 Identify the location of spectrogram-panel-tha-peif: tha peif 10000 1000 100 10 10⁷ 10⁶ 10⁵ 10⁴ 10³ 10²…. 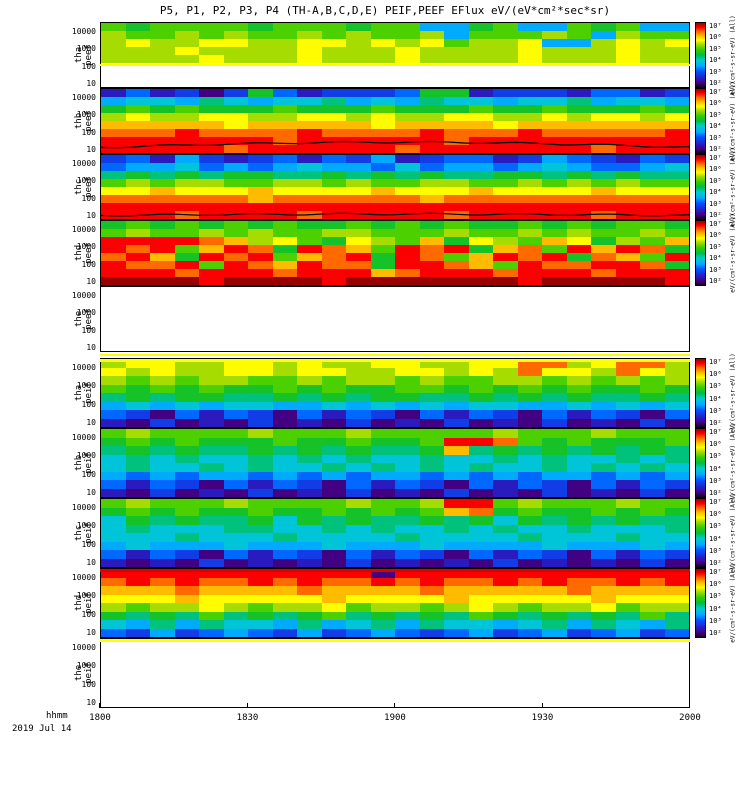
(375, 392).